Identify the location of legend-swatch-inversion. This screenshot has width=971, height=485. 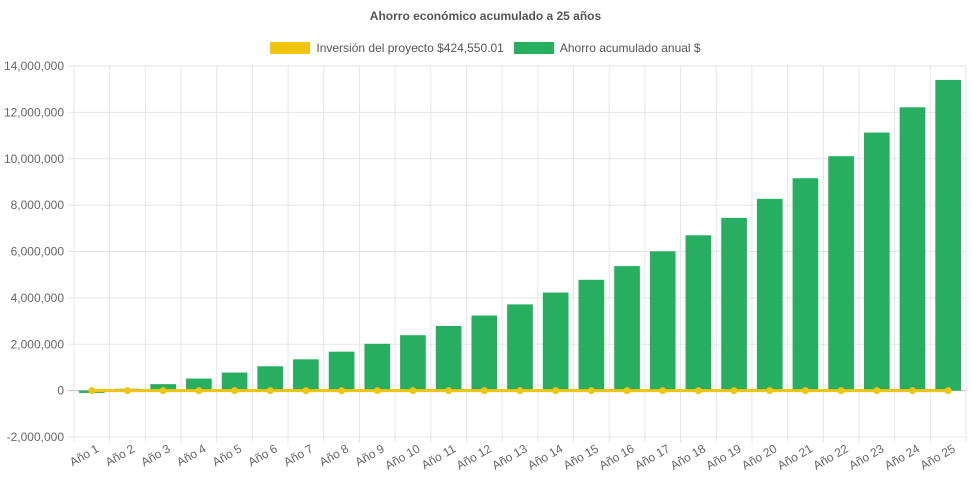
(290, 48).